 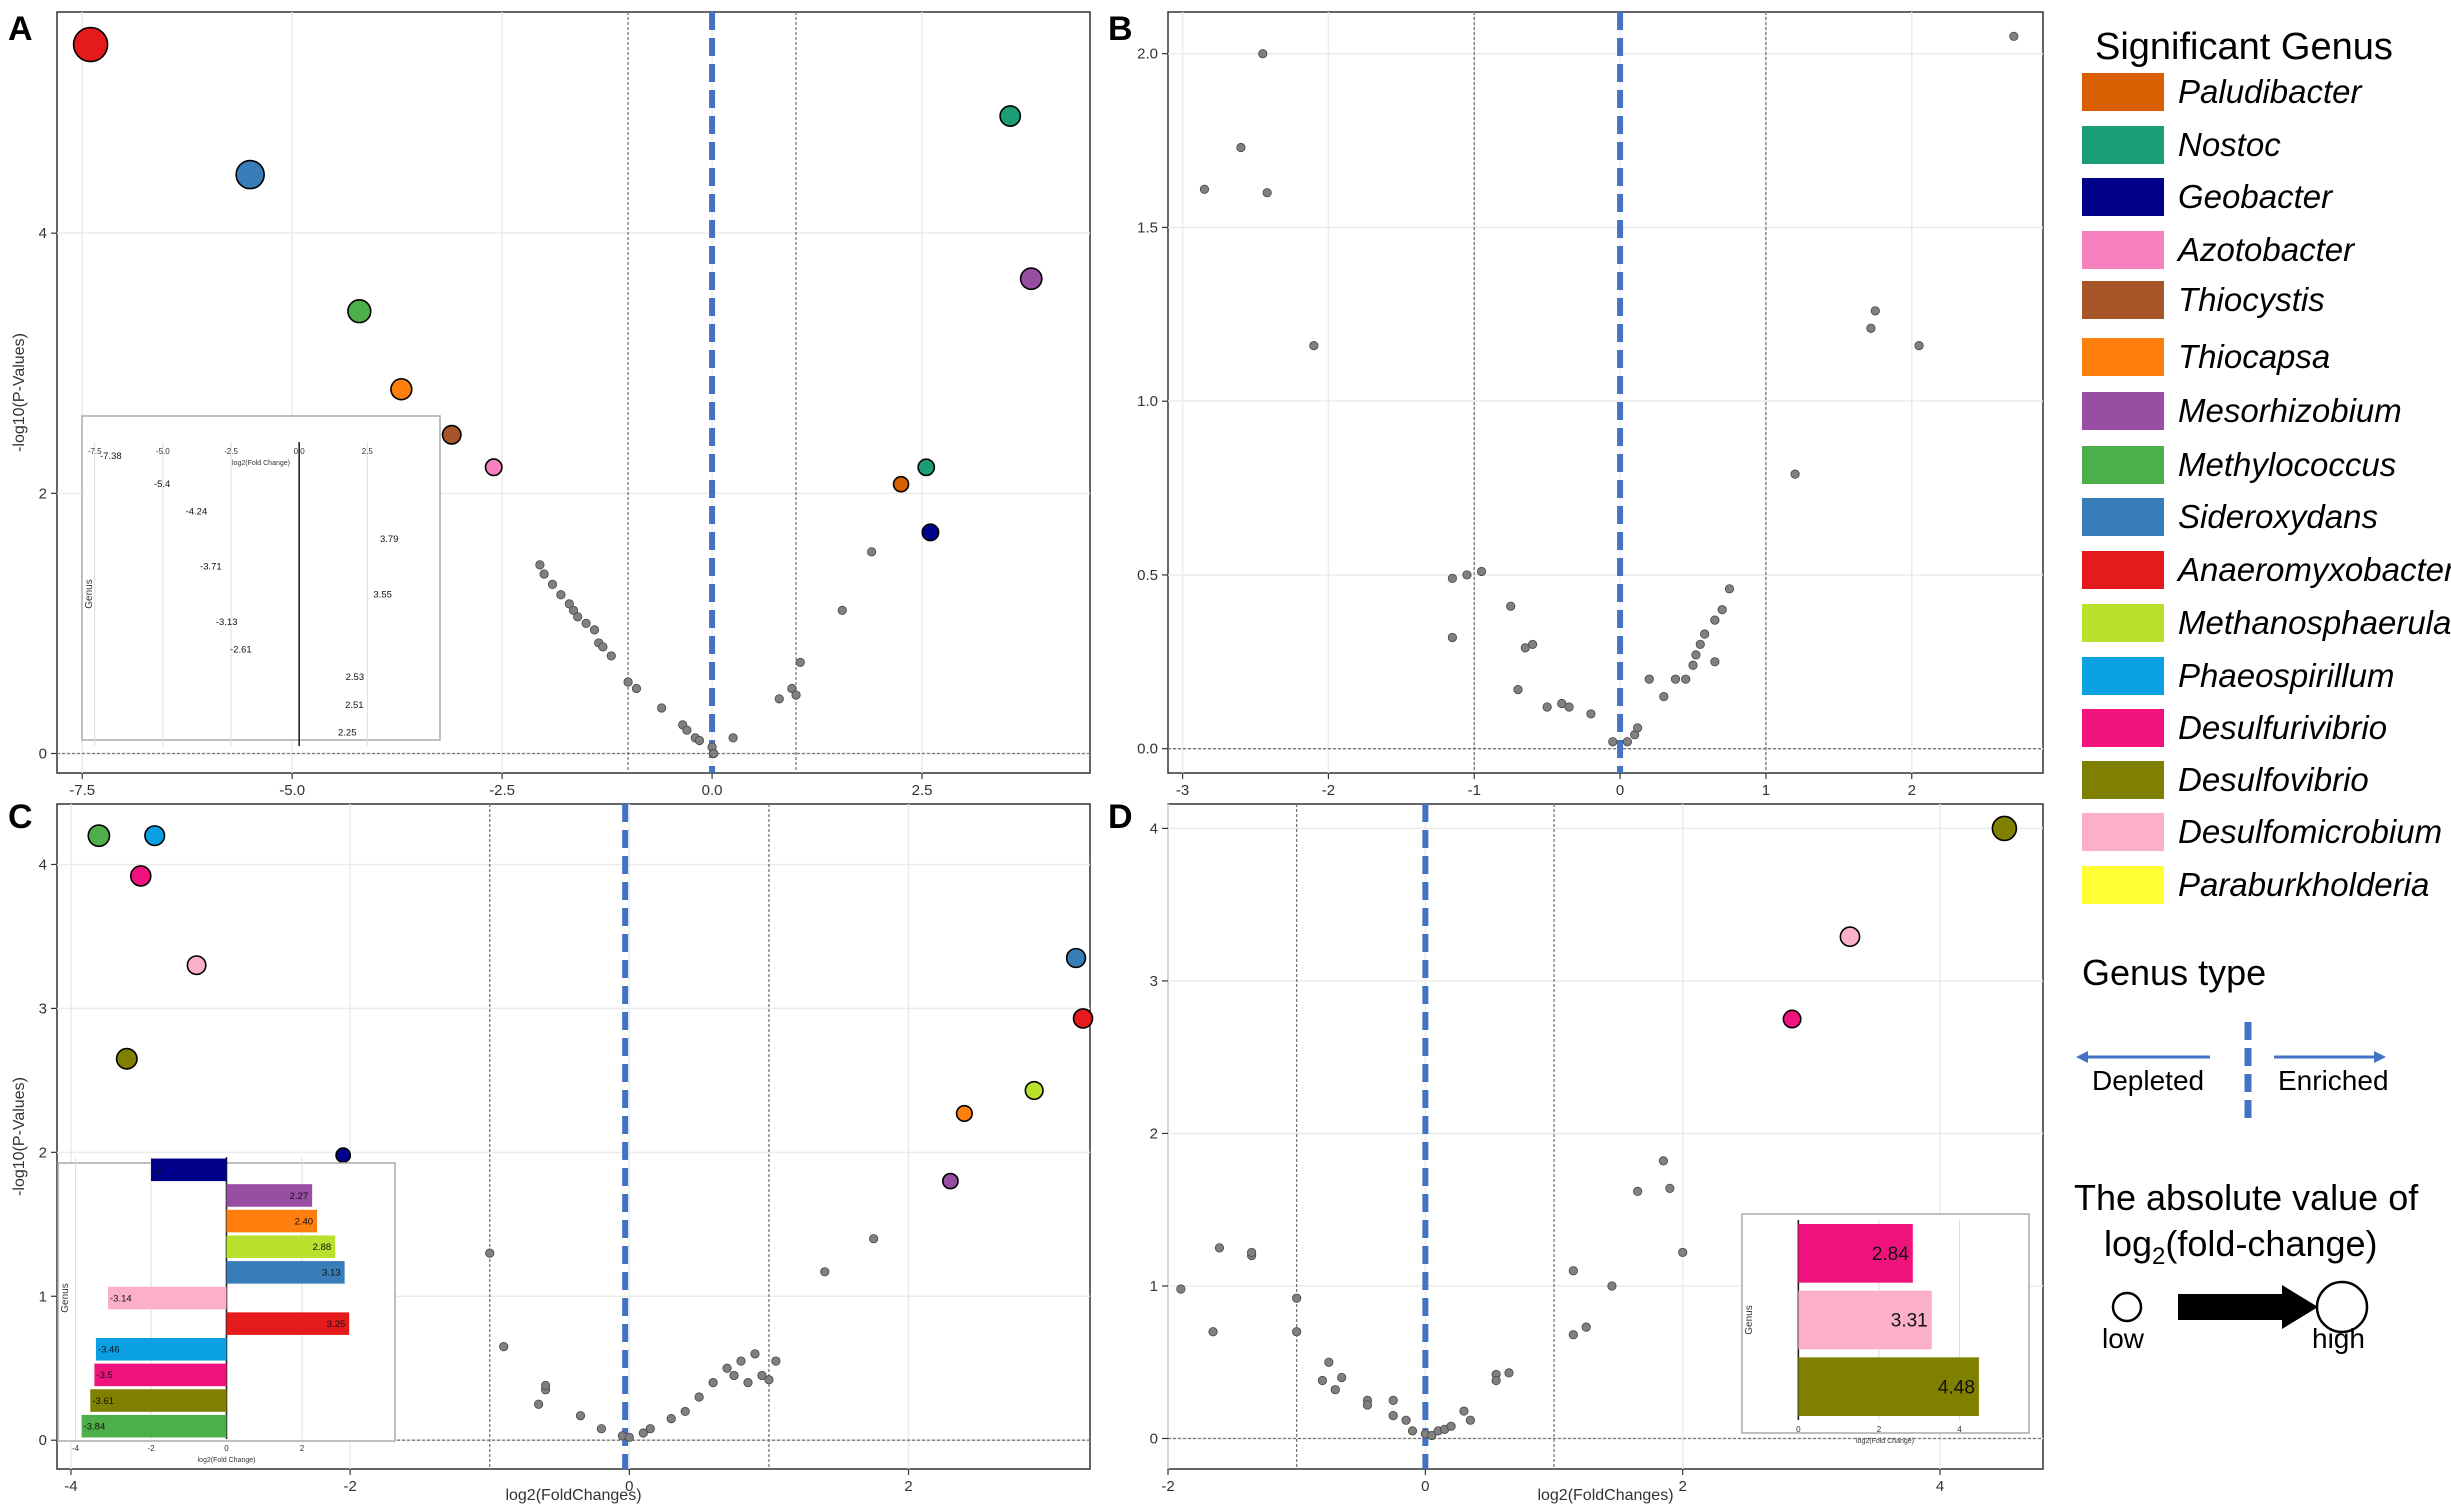 What do you see at coordinates (19, 392) in the screenshot?
I see `y-axis-label: -log10(P-Values)` at bounding box center [19, 392].